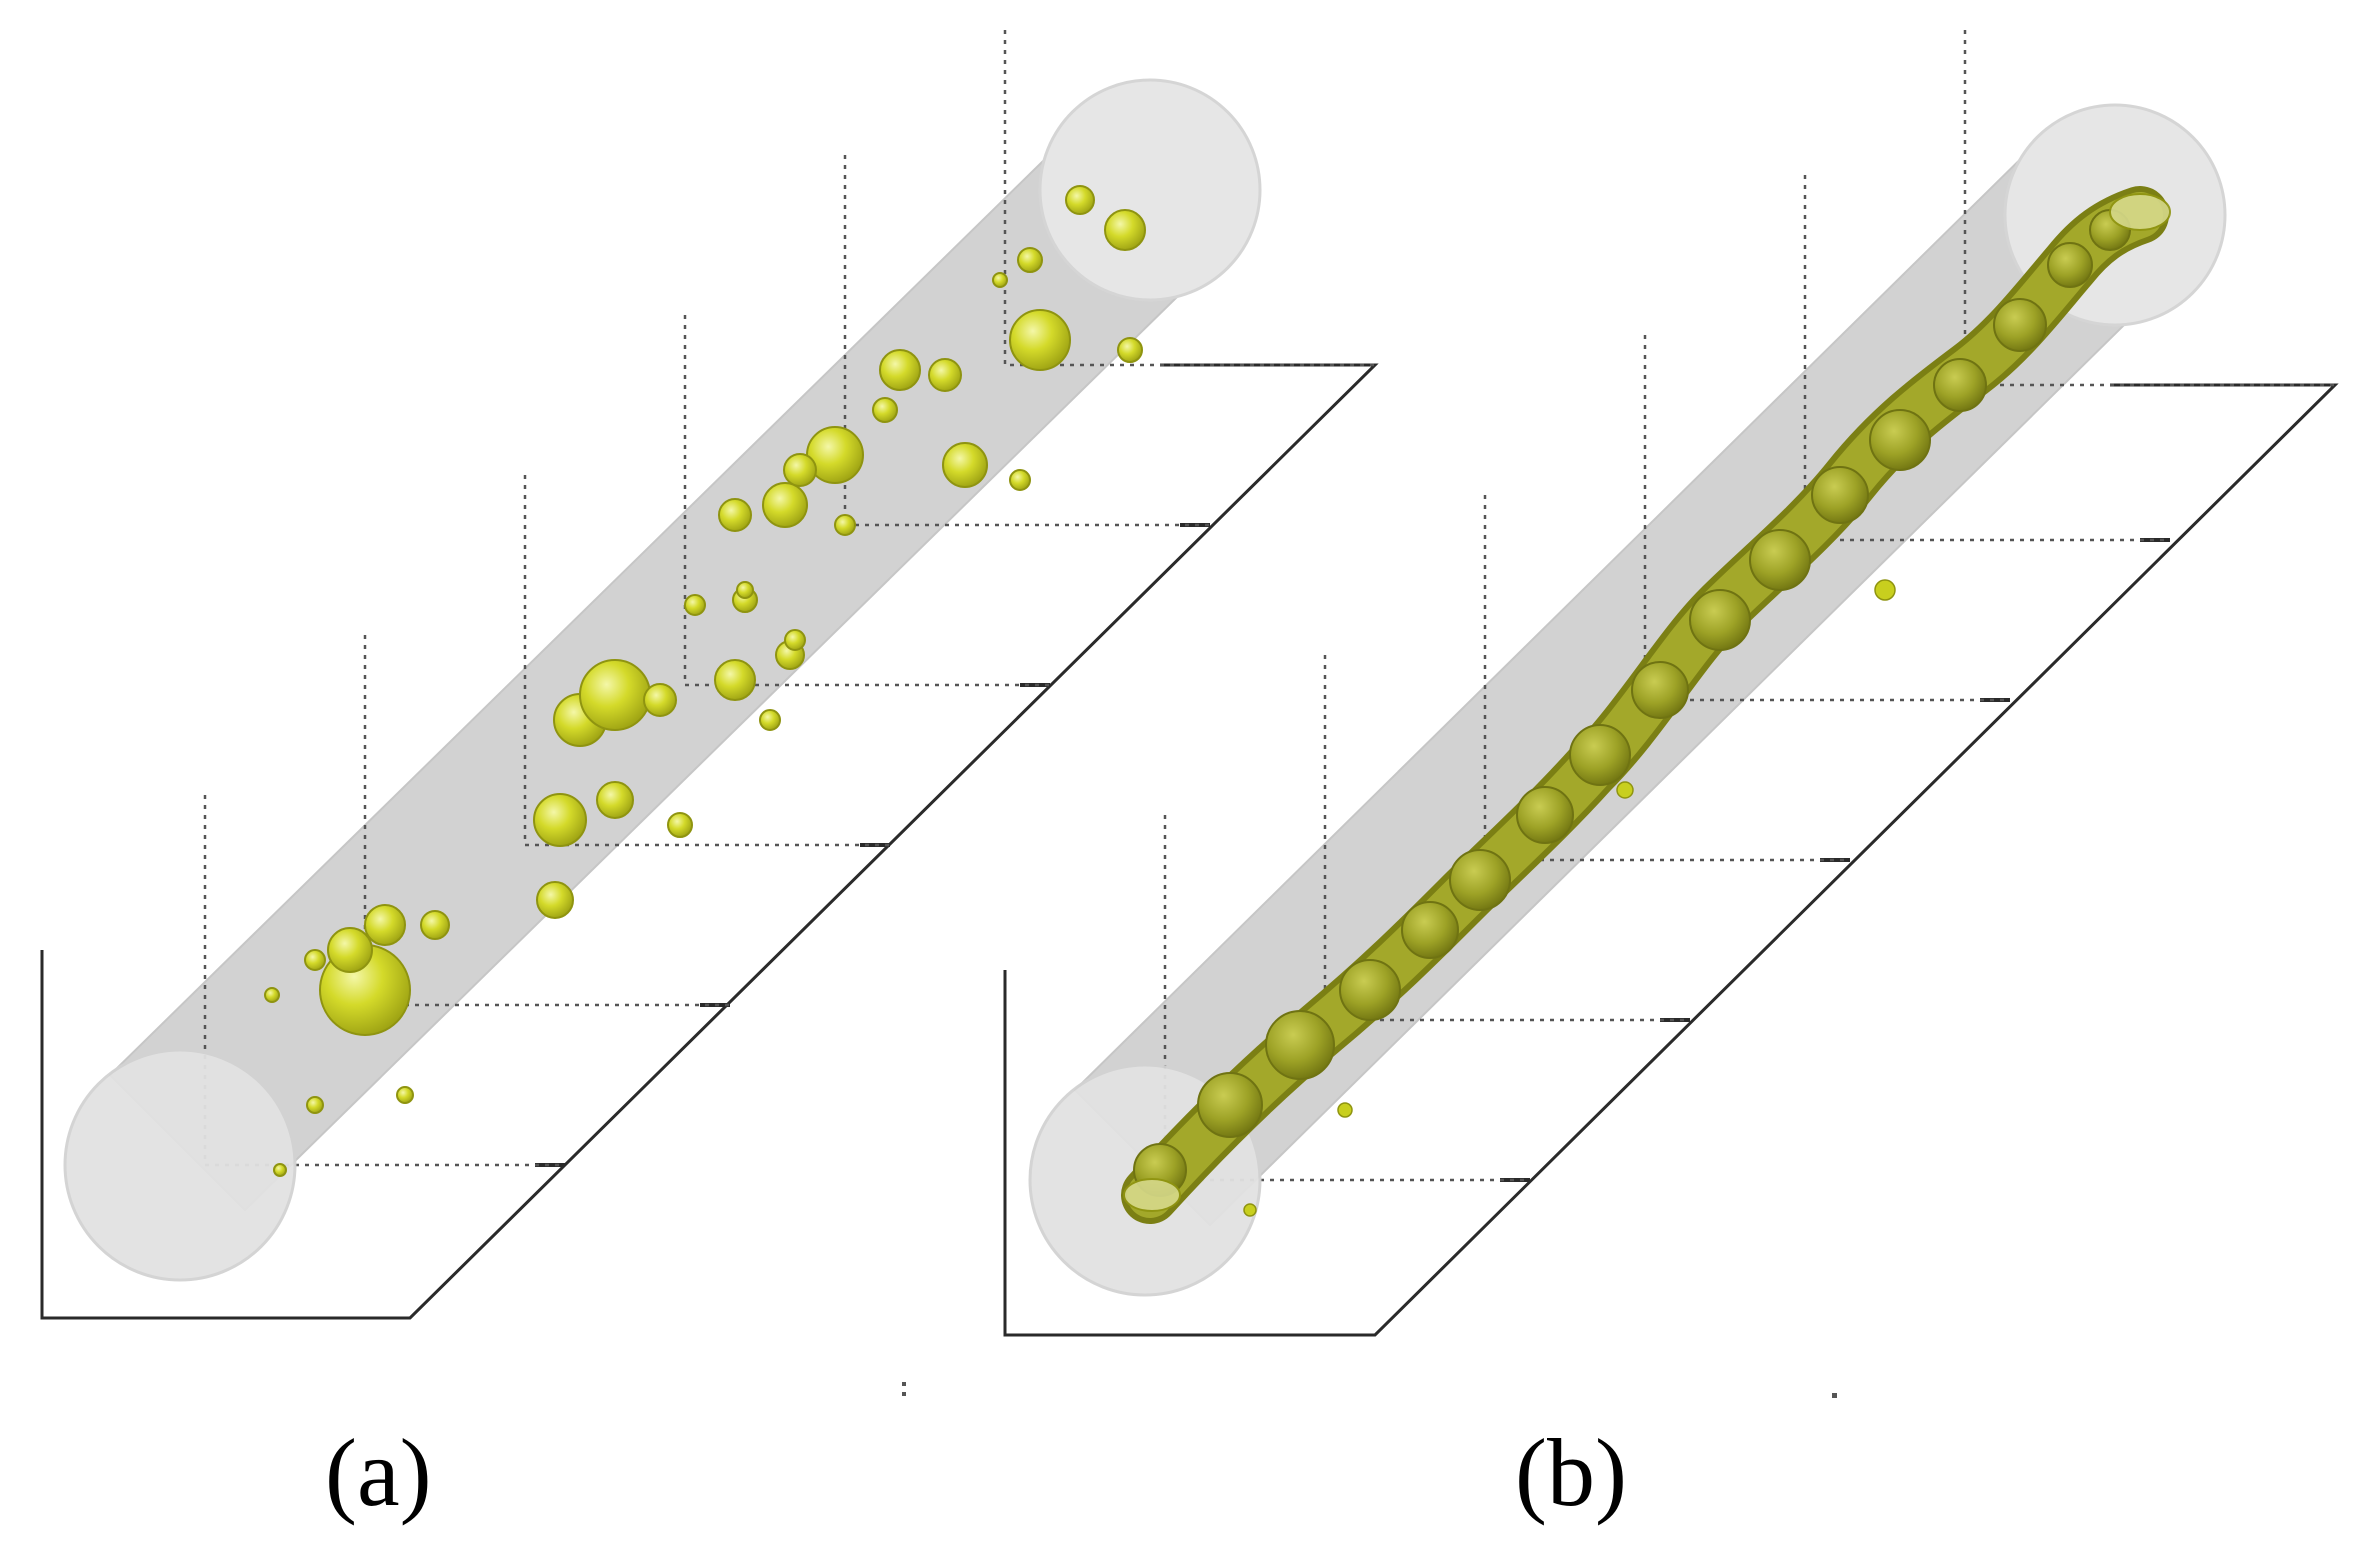 This screenshot has height=1555, width=2365. I want to click on panel-b-caption: (b), so click(1571, 1472).